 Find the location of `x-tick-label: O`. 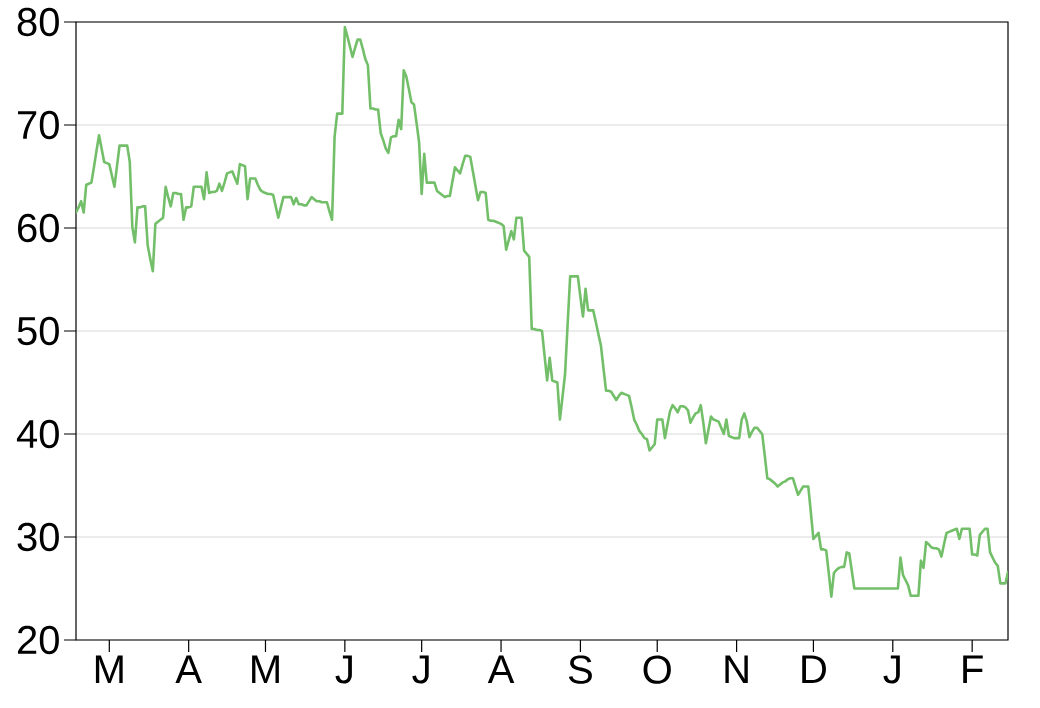

x-tick-label: O is located at coordinates (657, 669).